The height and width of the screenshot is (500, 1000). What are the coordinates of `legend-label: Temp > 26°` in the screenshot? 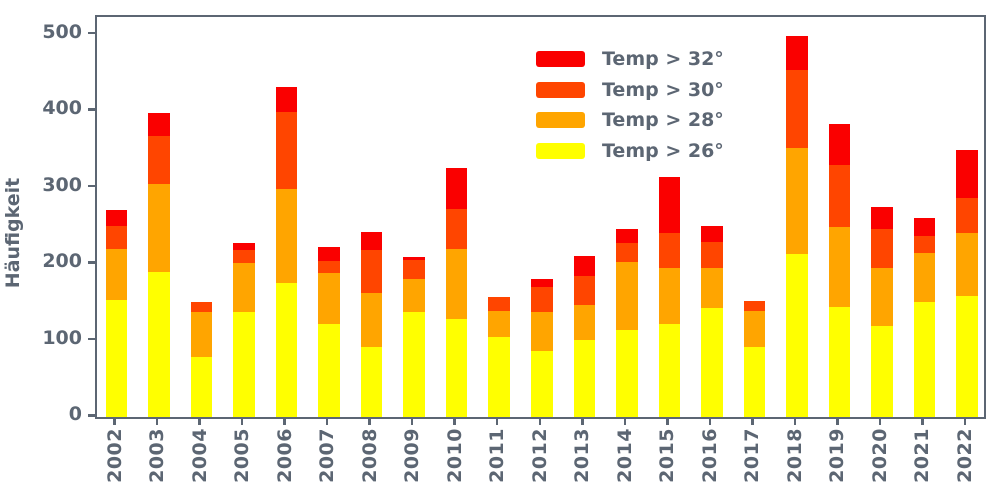 It's located at (663, 150).